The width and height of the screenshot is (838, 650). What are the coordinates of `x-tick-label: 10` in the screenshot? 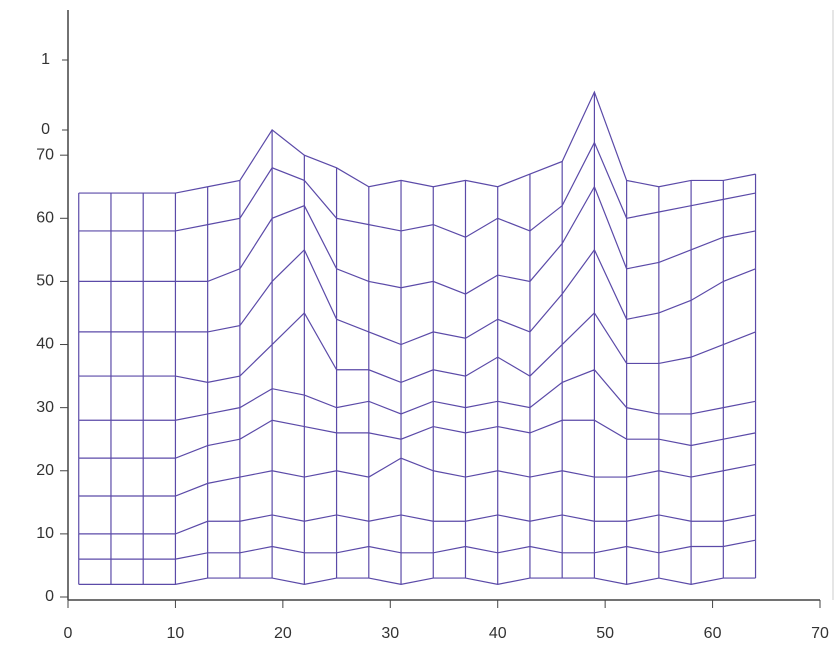 It's located at (176, 633).